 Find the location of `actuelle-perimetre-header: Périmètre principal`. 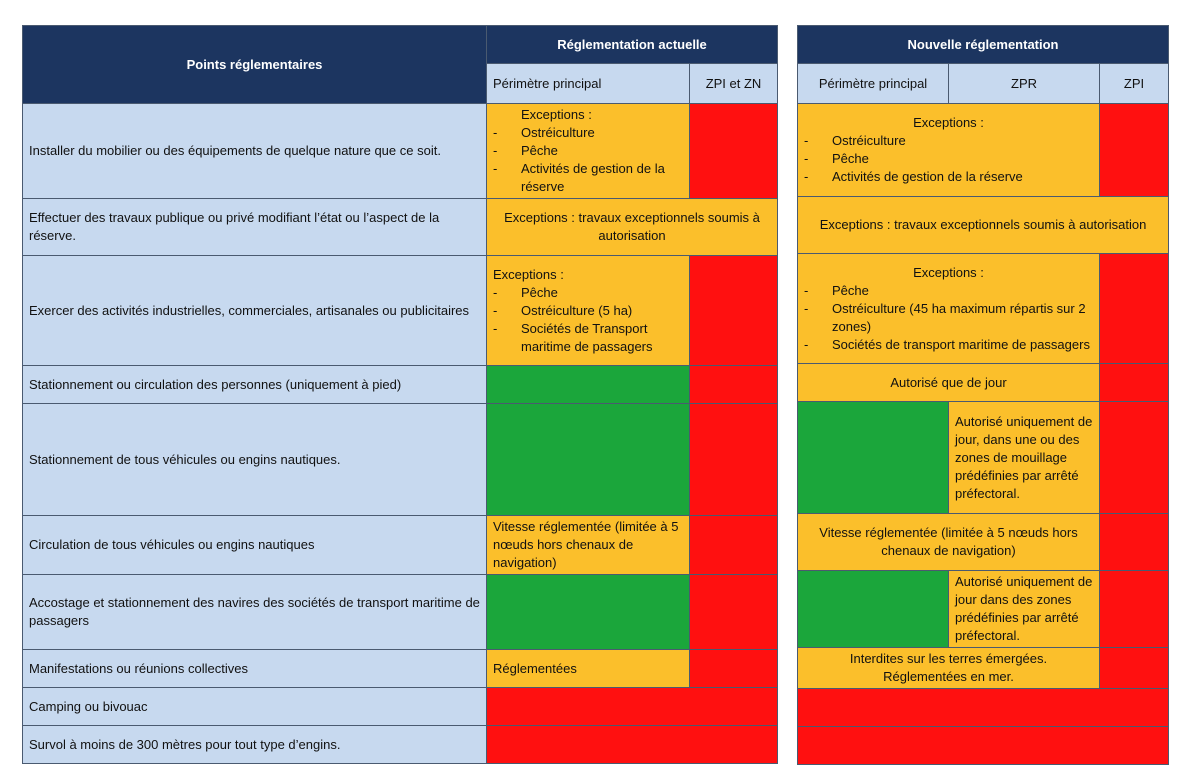

actuelle-perimetre-header: Périmètre principal is located at coordinates (588, 83).